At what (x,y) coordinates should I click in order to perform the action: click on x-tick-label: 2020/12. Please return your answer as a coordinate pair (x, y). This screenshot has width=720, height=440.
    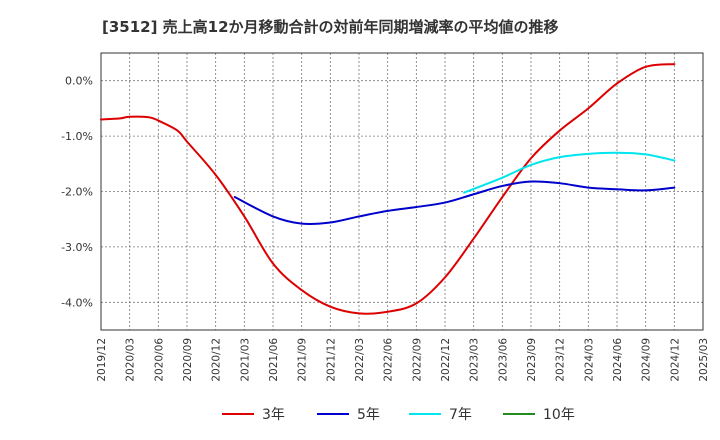
    Looking at the image, I should click on (217, 360).